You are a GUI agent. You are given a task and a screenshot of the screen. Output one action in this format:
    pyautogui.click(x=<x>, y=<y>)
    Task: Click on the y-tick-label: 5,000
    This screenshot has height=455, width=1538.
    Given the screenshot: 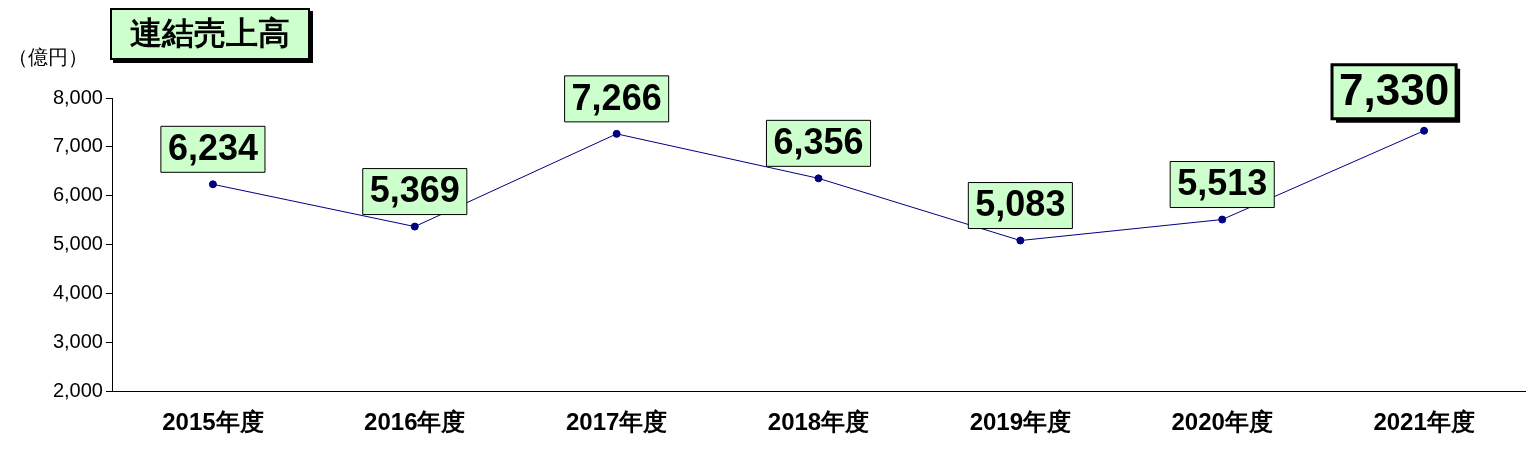 What is the action you would take?
    pyautogui.click(x=77, y=243)
    